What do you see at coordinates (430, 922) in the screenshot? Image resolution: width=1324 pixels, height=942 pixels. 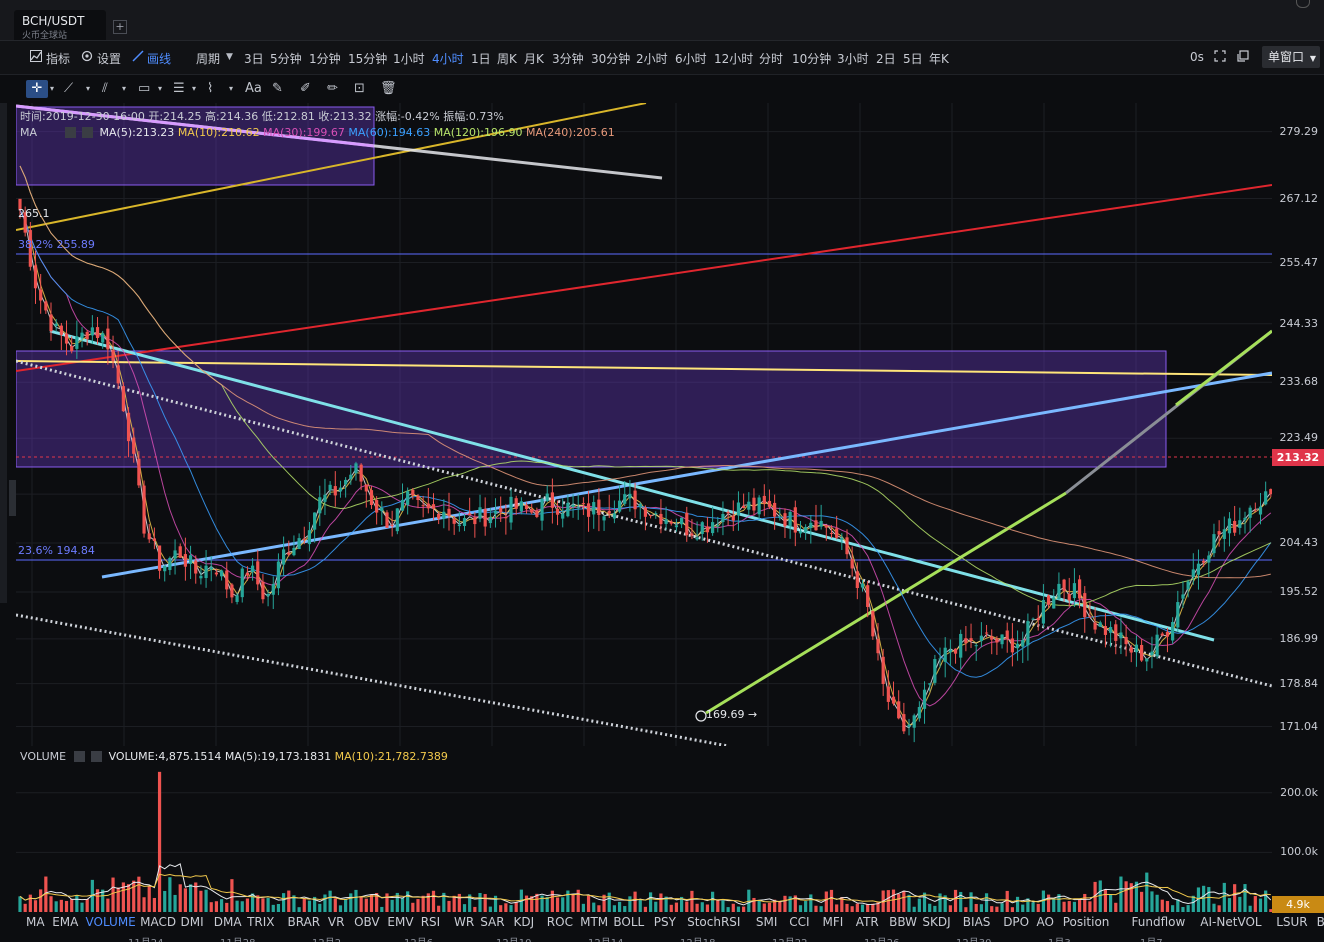 I see `indicator-tab-rsi: RSI` at bounding box center [430, 922].